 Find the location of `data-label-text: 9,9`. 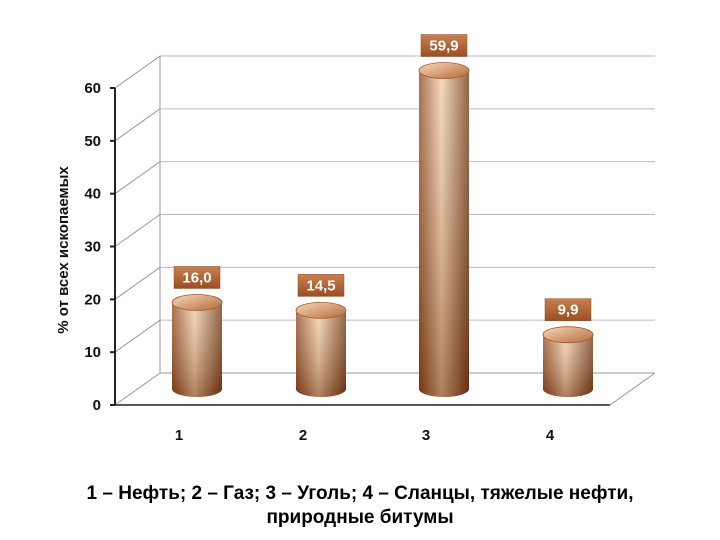

data-label-text: 9,9 is located at coordinates (568, 310).